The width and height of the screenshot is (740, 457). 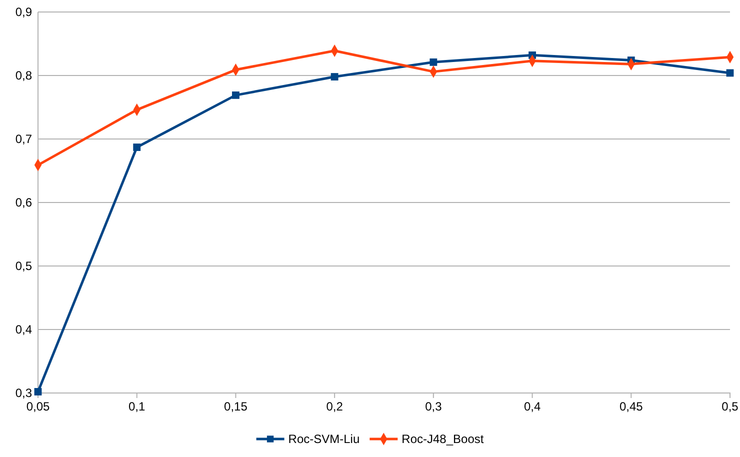 What do you see at coordinates (23, 75) in the screenshot?
I see `y-tick-label: 0,8` at bounding box center [23, 75].